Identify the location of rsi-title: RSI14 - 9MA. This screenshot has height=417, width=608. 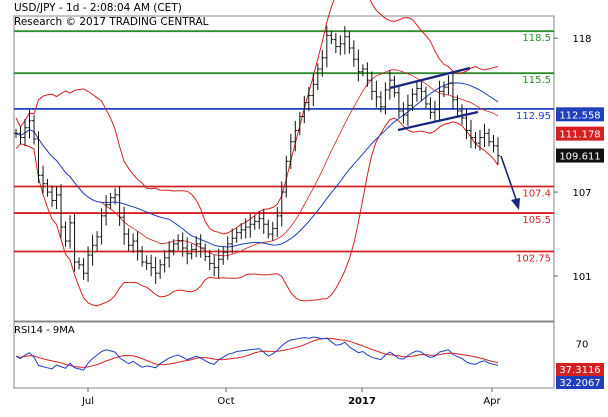
(44, 330).